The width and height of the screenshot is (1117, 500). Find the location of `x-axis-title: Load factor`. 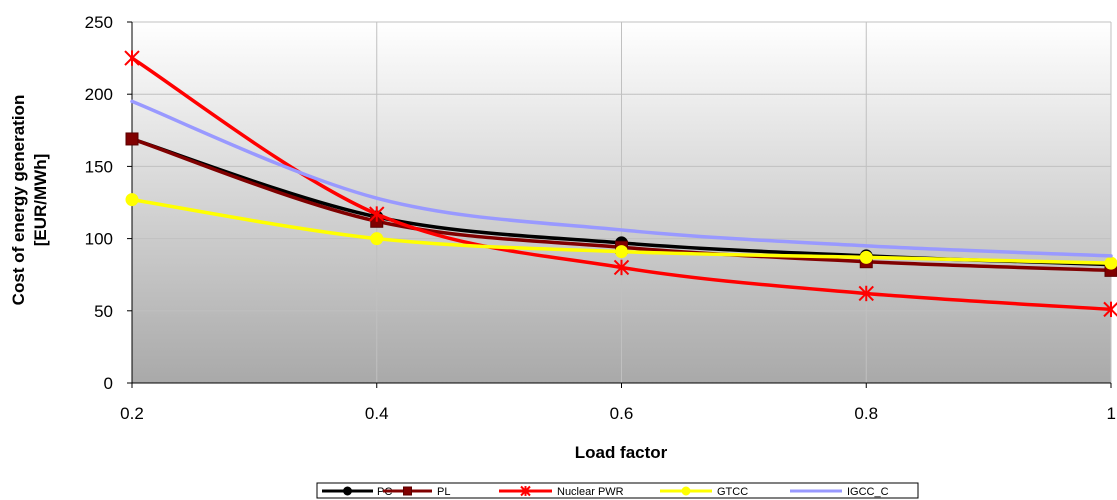

x-axis-title: Load factor is located at coordinates (621, 452).